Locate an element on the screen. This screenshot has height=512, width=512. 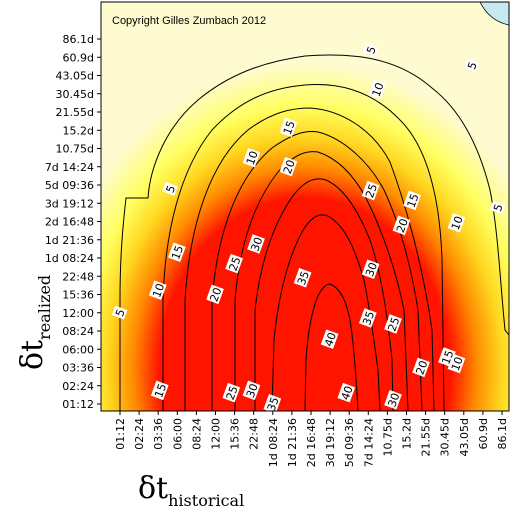
x-tick-label: 02:24 is located at coordinates (139, 434).